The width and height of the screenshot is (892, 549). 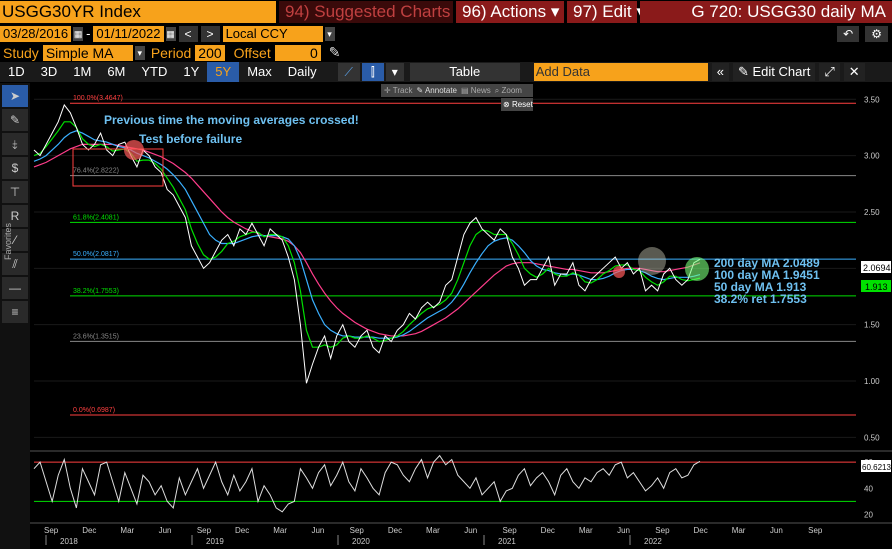 I want to click on horizontal-line-icon: —, so click(x=15, y=288).